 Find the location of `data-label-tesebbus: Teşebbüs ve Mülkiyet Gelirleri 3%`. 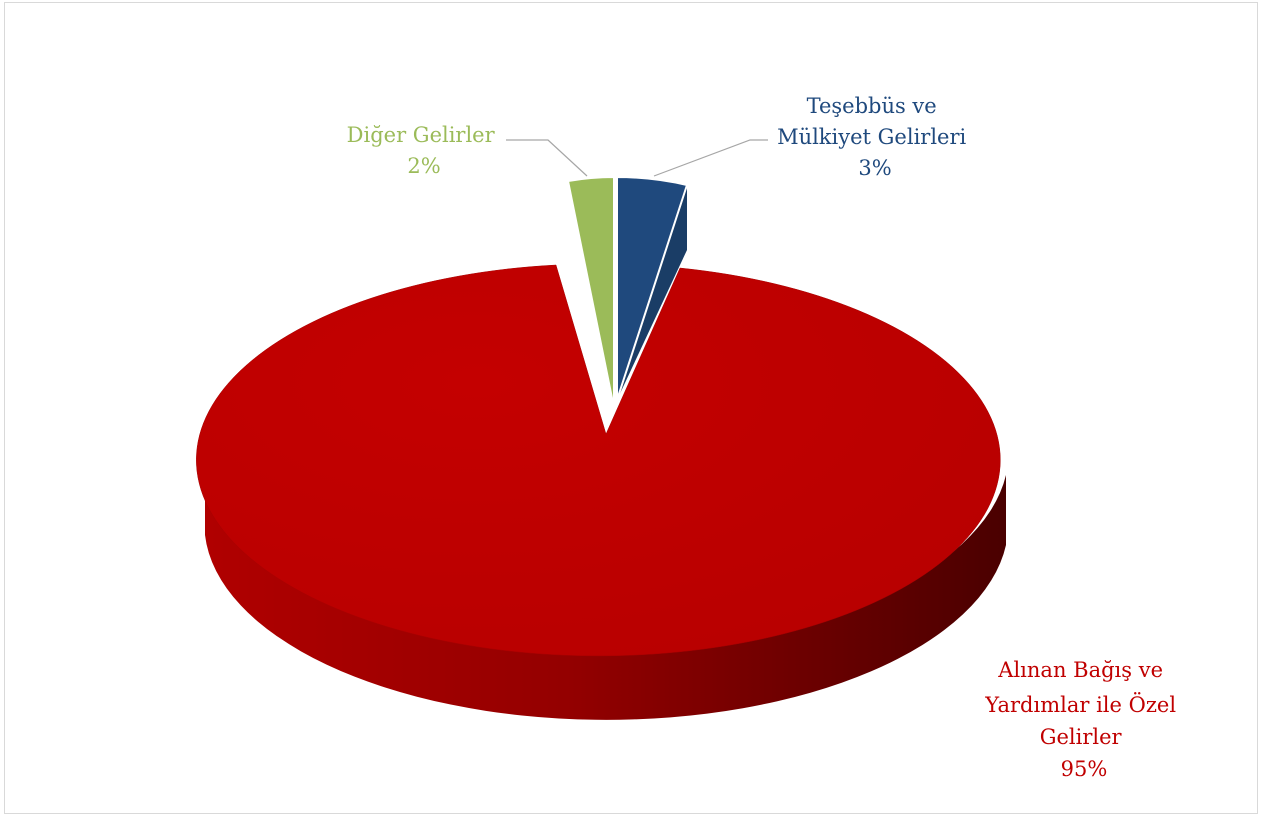

data-label-tesebbus: Teşebbüs ve Mülkiyet Gelirleri 3% is located at coordinates (875, 137).